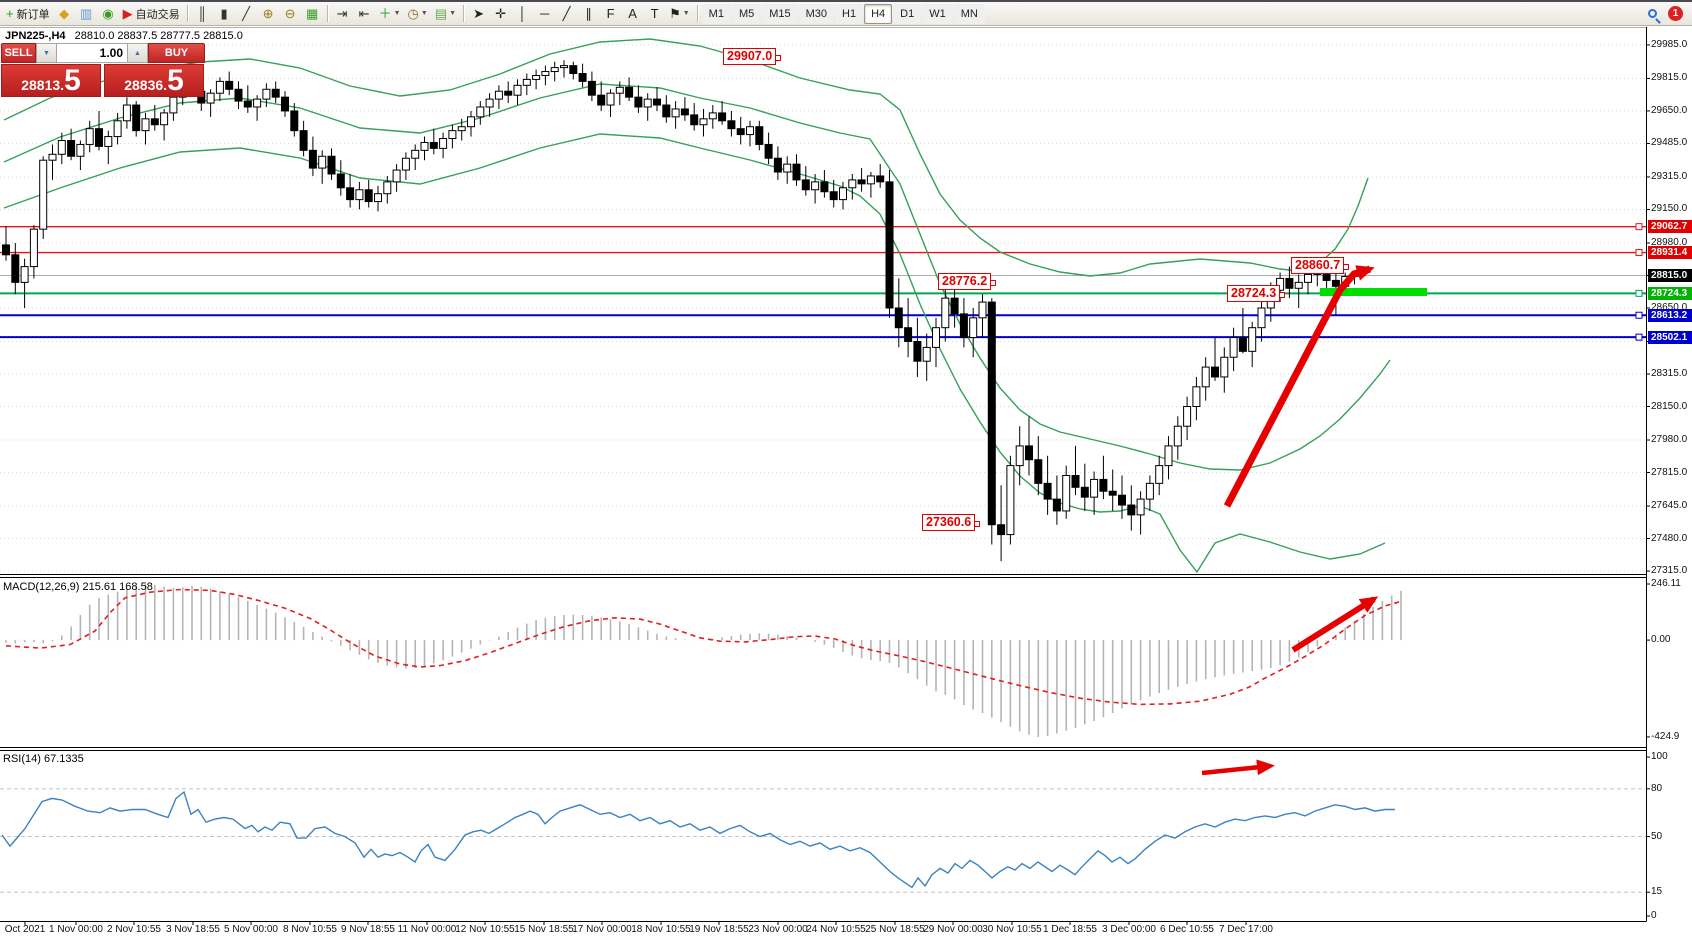  What do you see at coordinates (937, 13) in the screenshot?
I see `timeframe-w1: W1` at bounding box center [937, 13].